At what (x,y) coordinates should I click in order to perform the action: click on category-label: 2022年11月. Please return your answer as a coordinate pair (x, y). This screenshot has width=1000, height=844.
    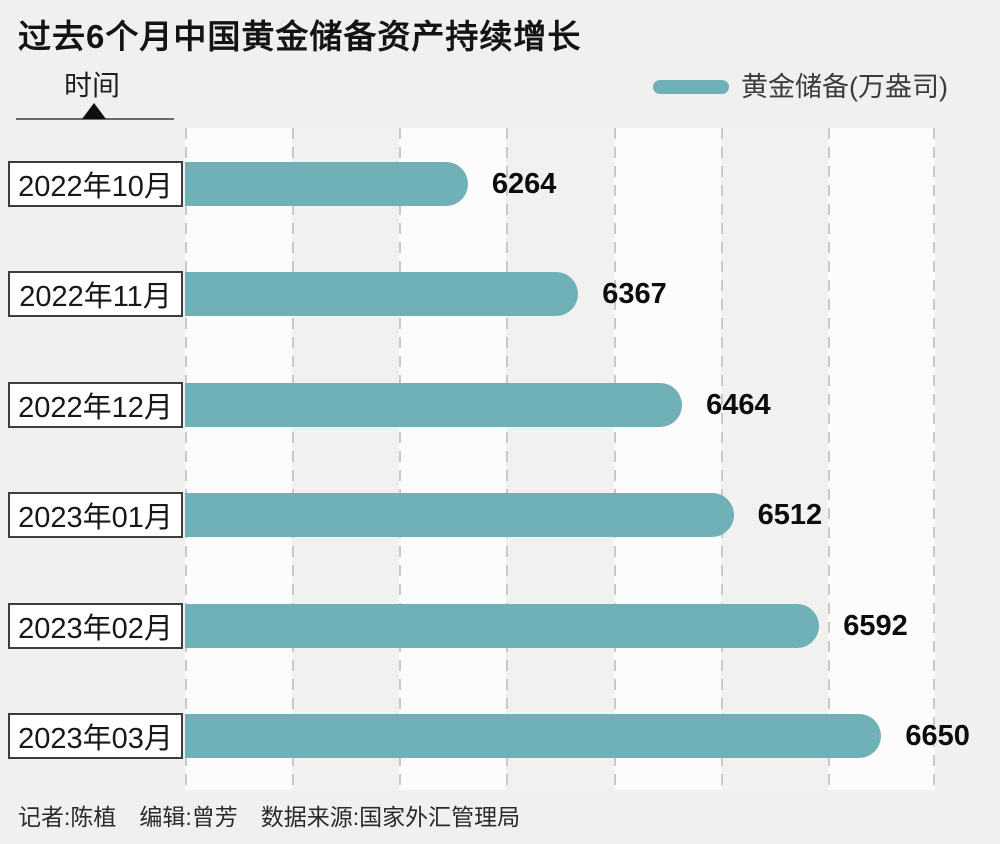
    Looking at the image, I should click on (95, 297).